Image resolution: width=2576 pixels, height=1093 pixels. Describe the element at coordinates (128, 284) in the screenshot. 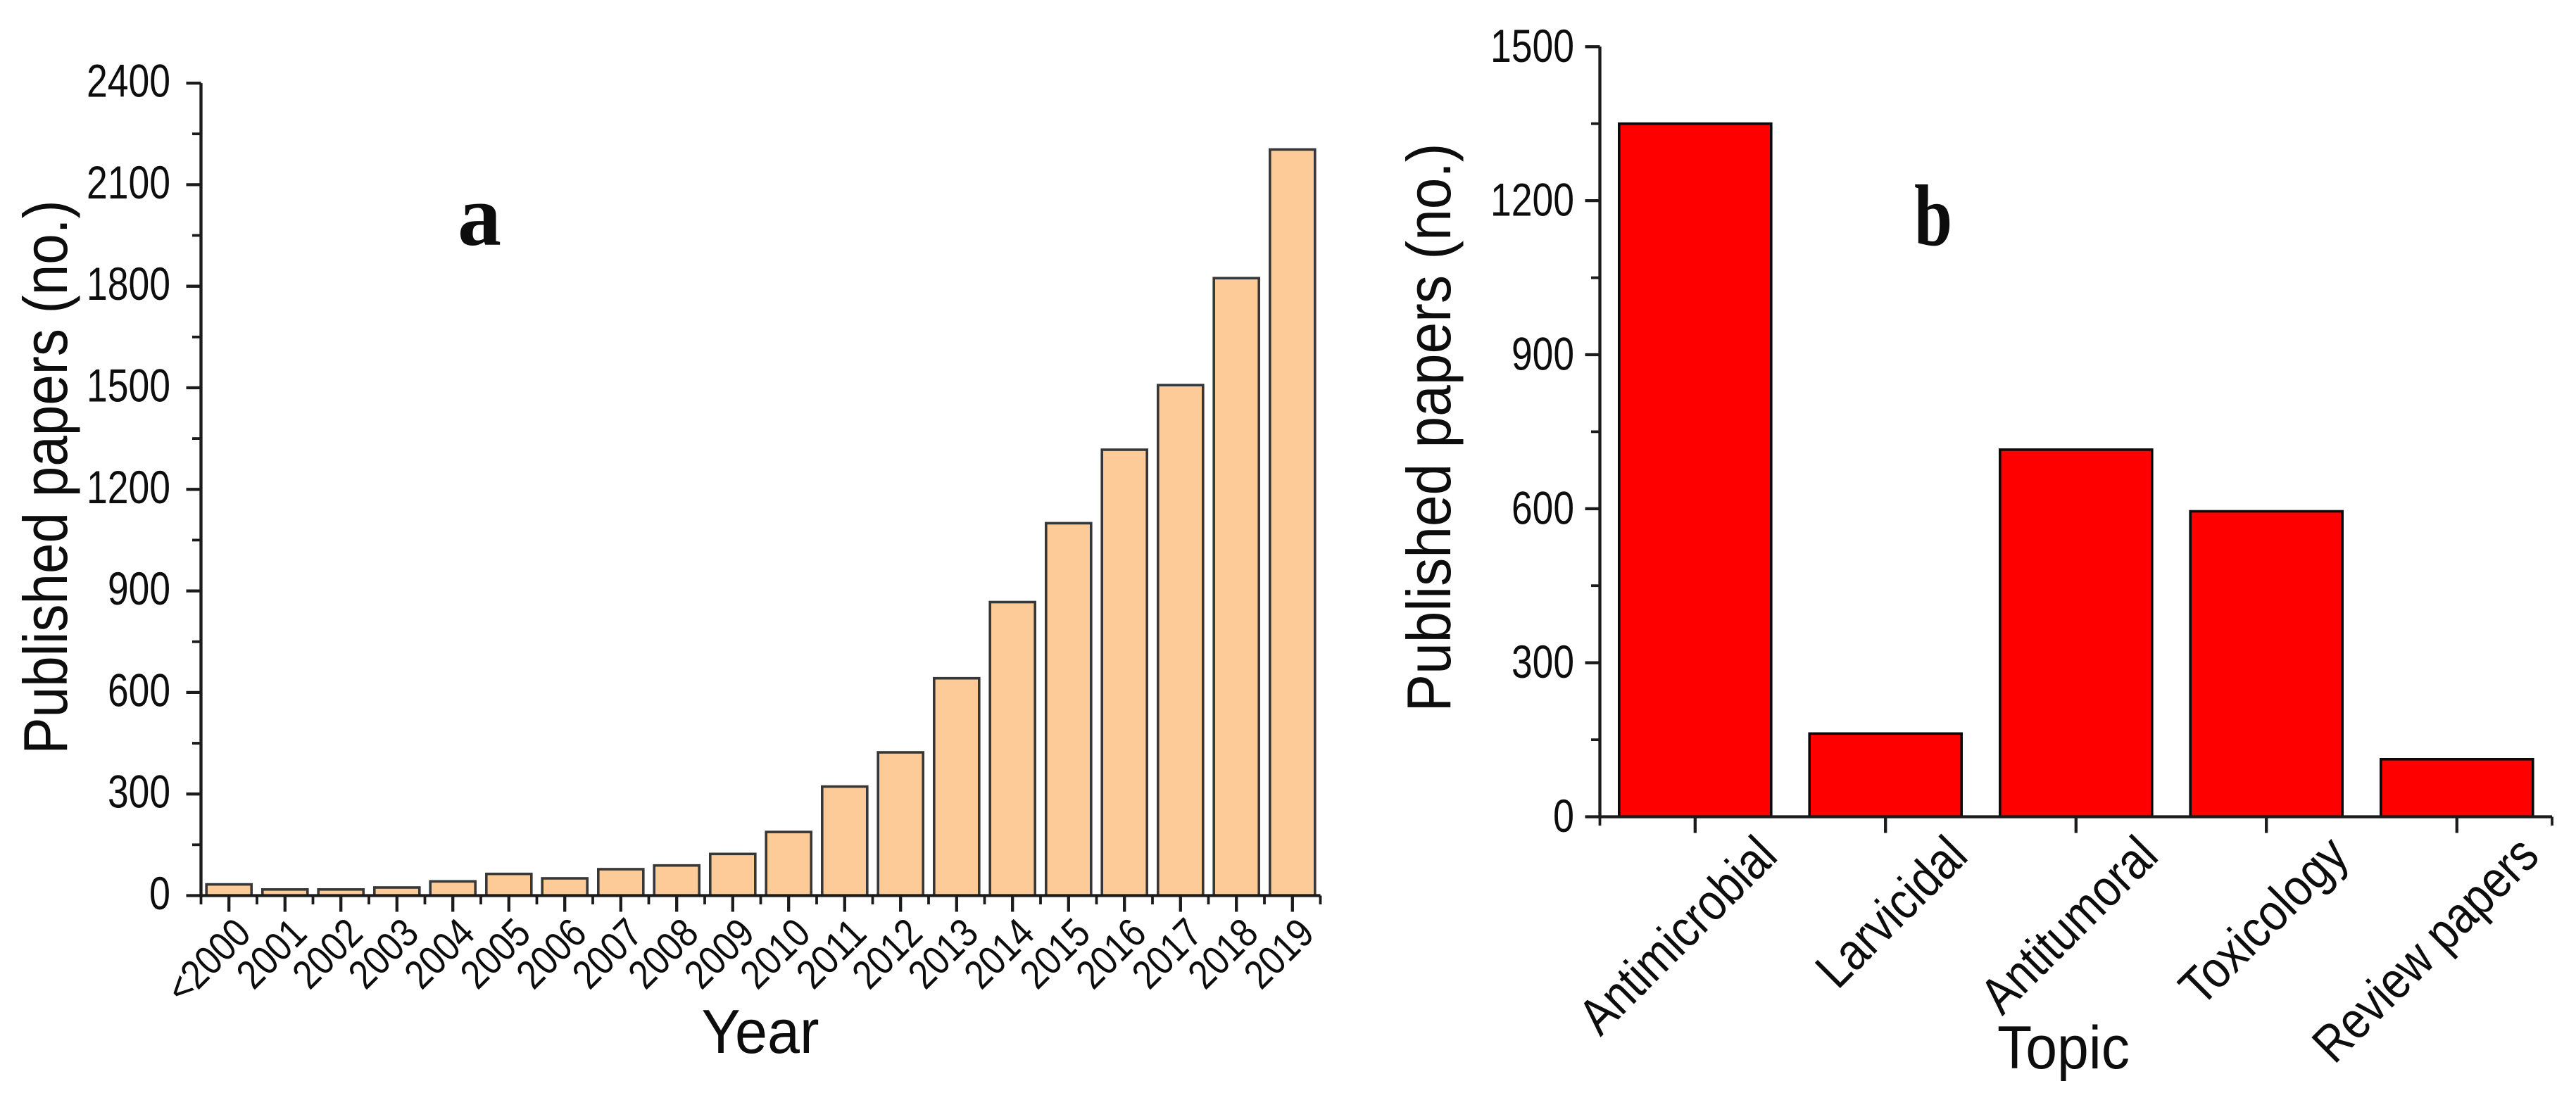

I see `svg-text: 1800` at that location.